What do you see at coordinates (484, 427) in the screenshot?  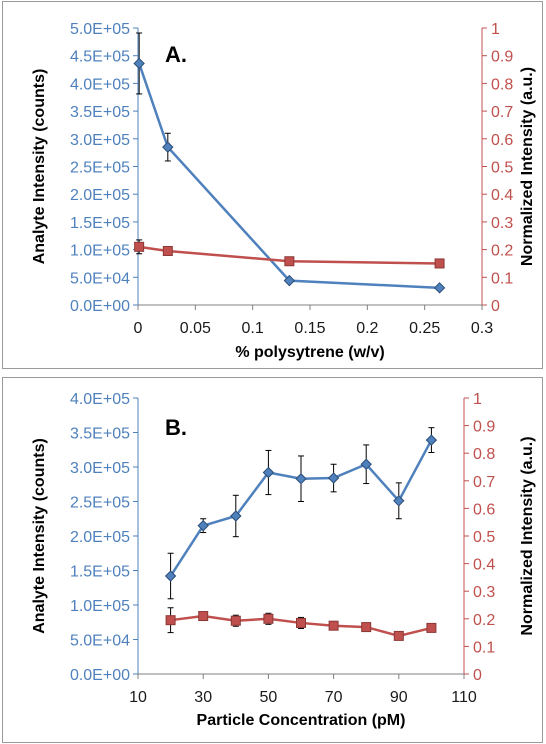 I see `y2-tick-label-b: 0.9` at bounding box center [484, 427].